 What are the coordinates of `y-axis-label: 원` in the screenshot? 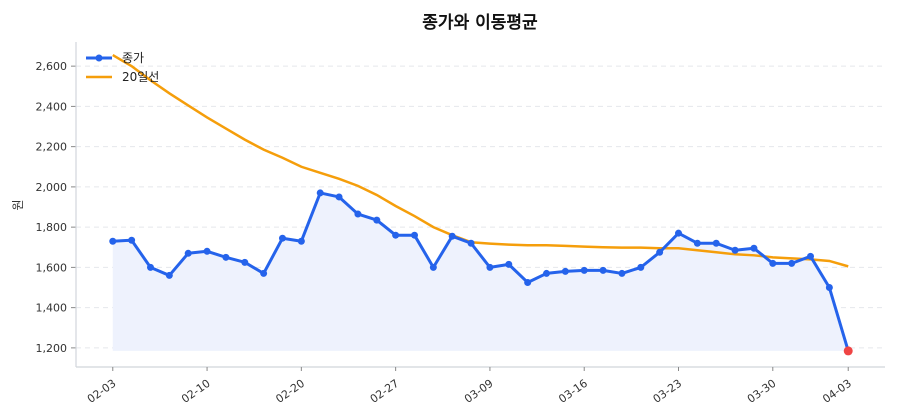 It's located at (18, 204).